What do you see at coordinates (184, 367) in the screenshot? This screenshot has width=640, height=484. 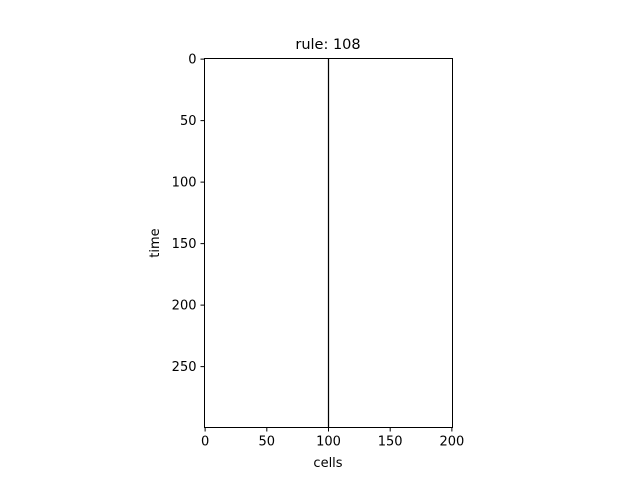 I see `y-tick-label: 250` at bounding box center [184, 367].